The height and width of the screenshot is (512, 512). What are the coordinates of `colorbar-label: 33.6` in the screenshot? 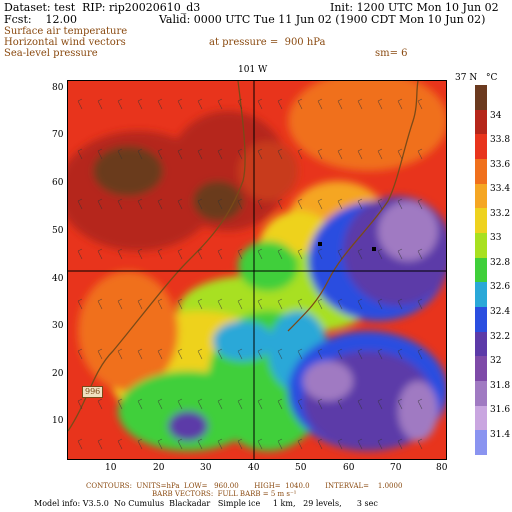 It's located at (500, 165).